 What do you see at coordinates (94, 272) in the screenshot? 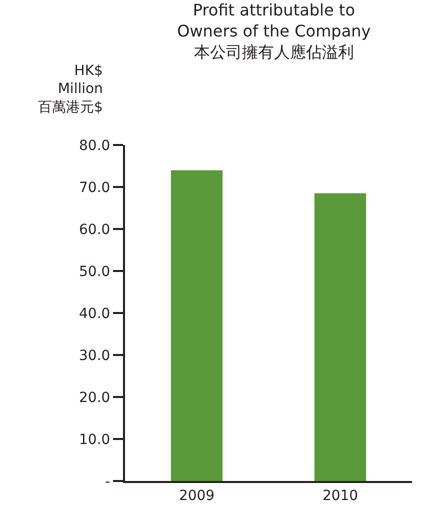
I see `y-tick-label: 50.0` at bounding box center [94, 272].